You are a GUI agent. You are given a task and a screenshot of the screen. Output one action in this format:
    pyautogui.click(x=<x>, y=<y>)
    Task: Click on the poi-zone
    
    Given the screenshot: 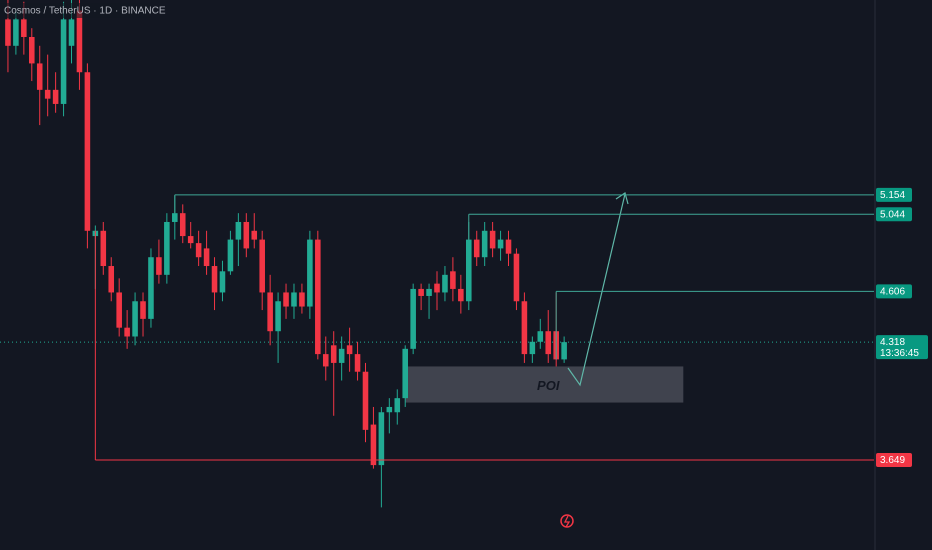 What is the action you would take?
    pyautogui.click(x=544, y=384)
    